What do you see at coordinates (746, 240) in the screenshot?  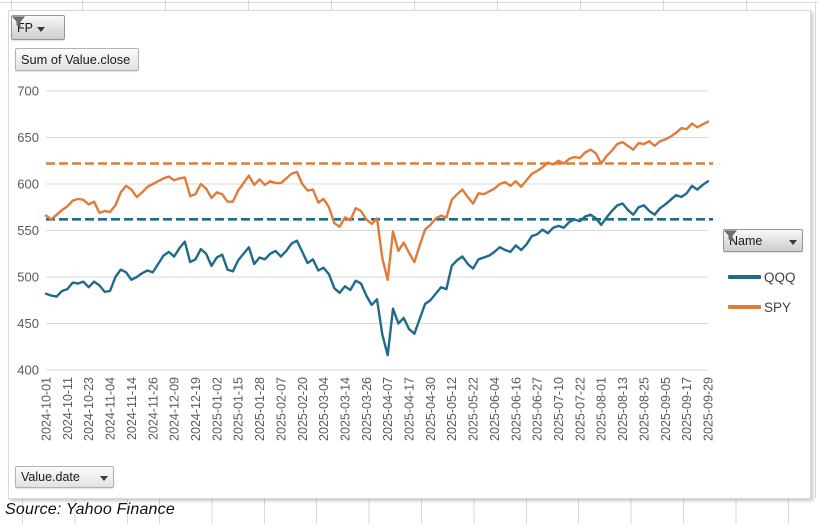 I see `legend-filter-label: Name` at bounding box center [746, 240].